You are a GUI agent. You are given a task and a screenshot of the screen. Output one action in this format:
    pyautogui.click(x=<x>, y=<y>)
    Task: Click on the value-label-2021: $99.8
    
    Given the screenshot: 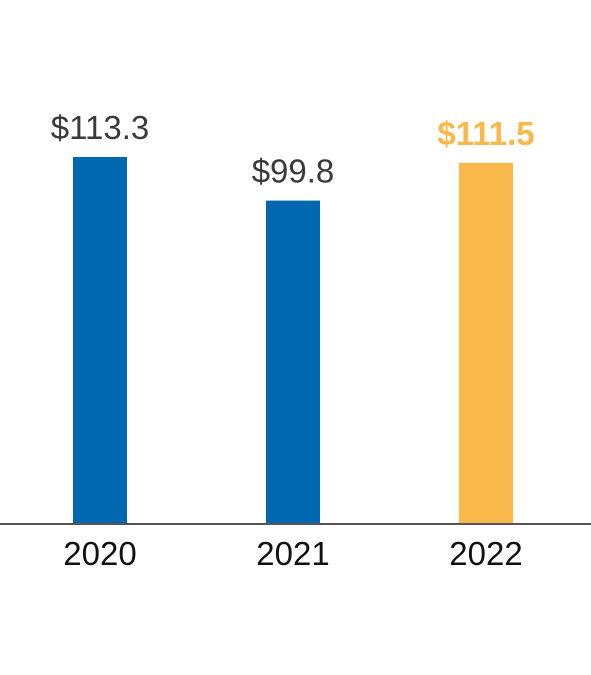 What is the action you would take?
    pyautogui.click(x=293, y=171)
    